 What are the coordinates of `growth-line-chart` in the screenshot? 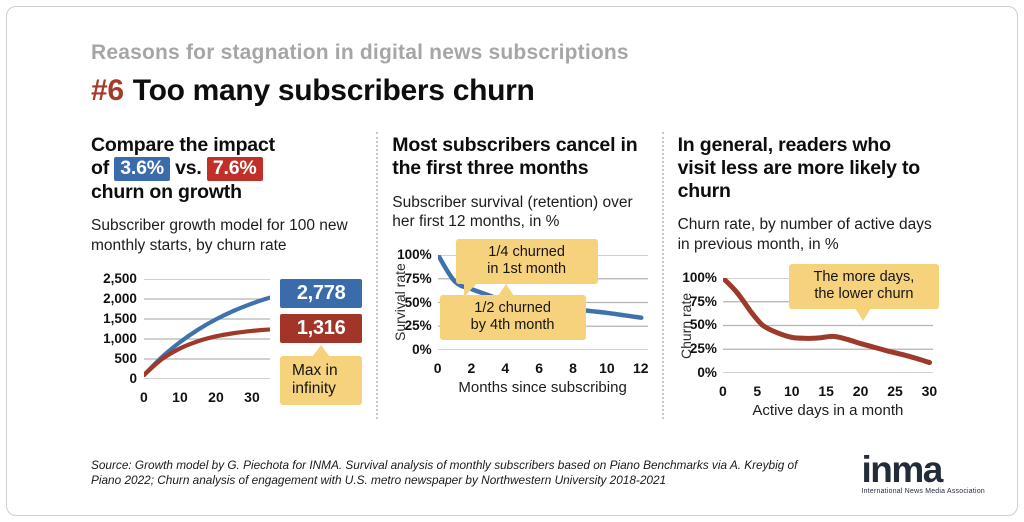 It's located at (207, 329).